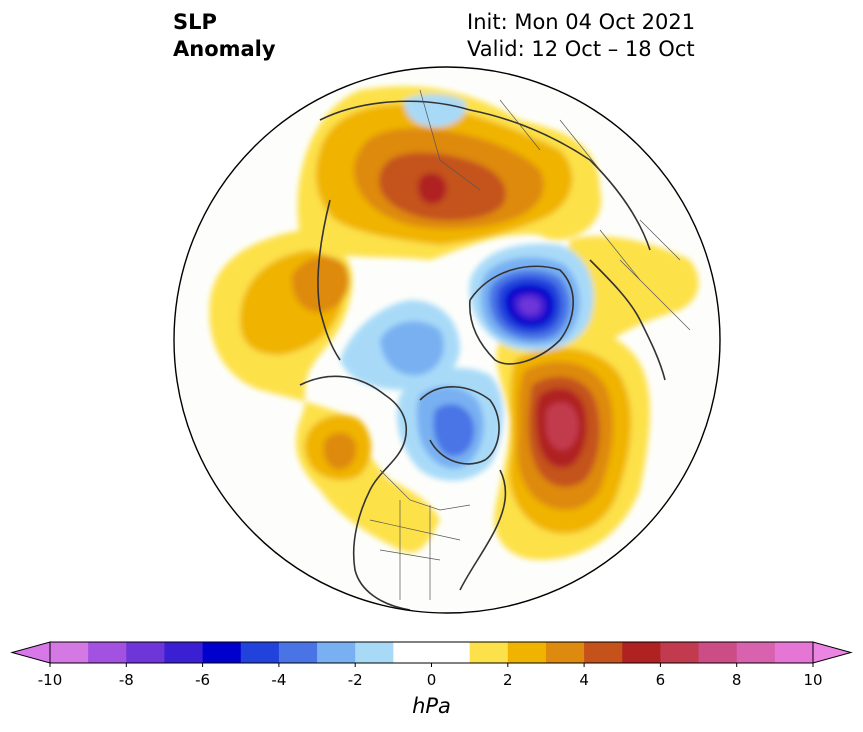 The image size is (863, 732). What do you see at coordinates (425, 490) in the screenshot?
I see `border-us-canada` at bounding box center [425, 490].